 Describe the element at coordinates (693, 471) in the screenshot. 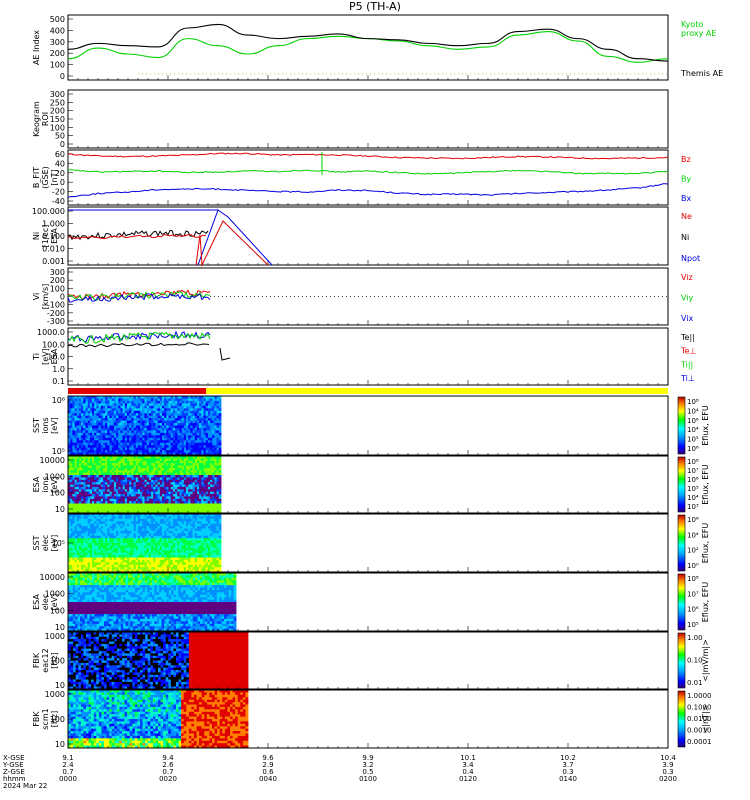

I see `colorbar-tick-label: 10⁷` at that location.